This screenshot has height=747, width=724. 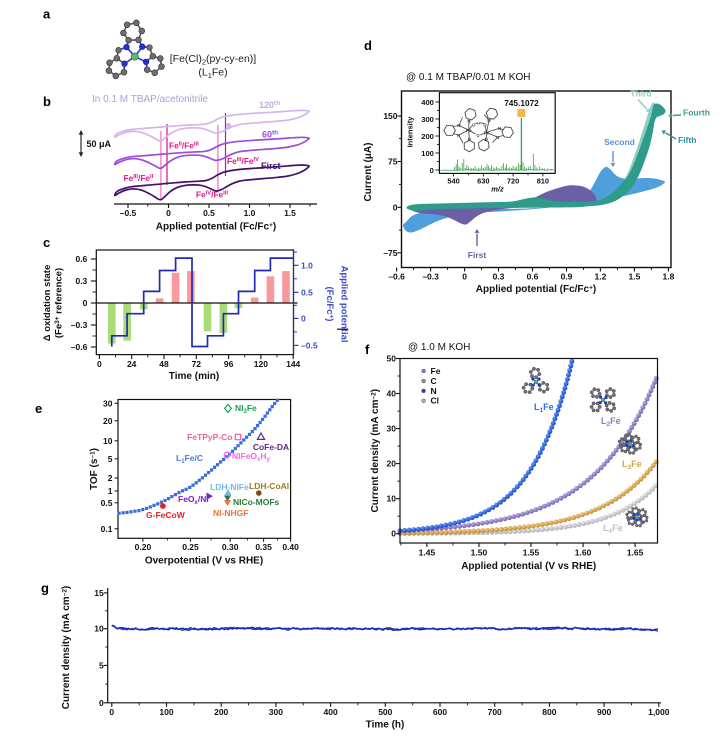 I want to click on svg-text: Cl, so click(x=435, y=401).